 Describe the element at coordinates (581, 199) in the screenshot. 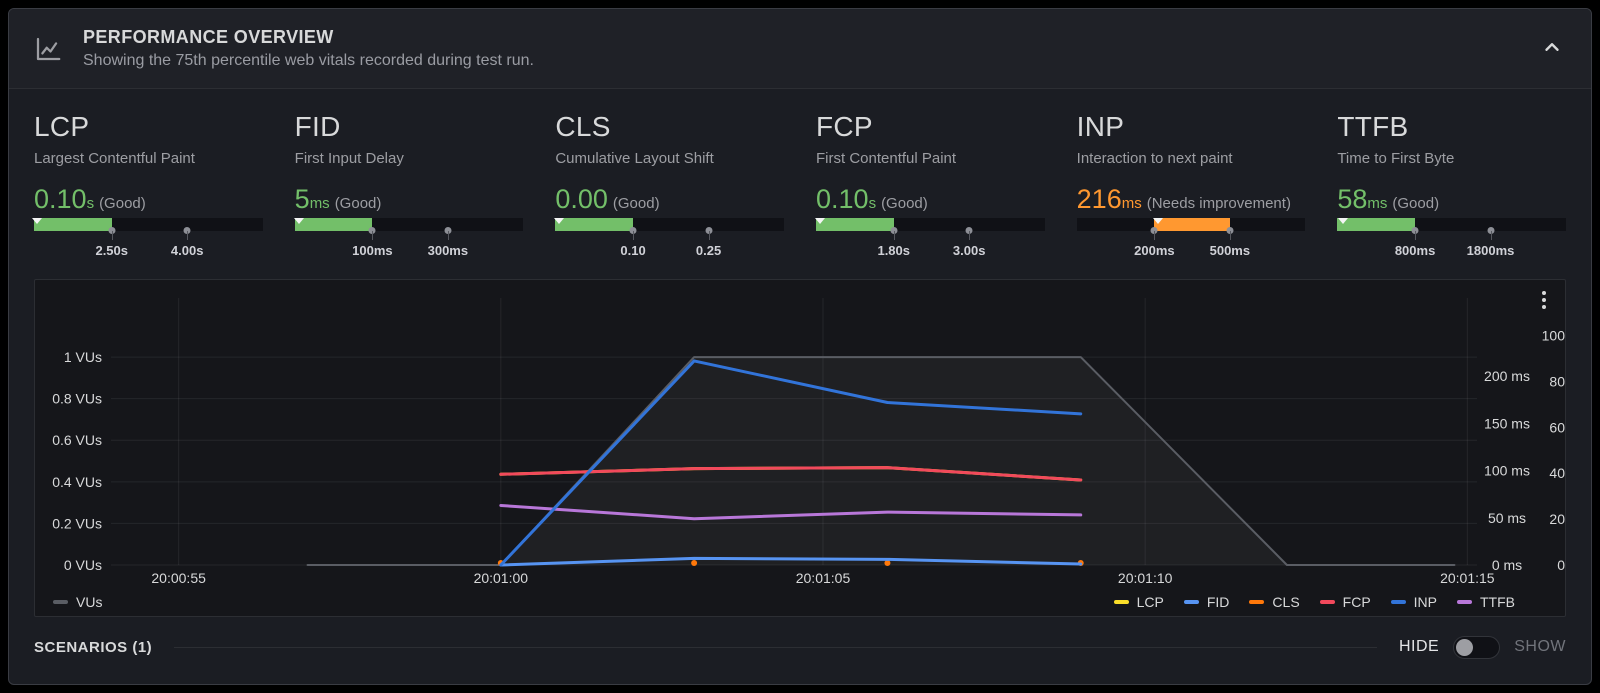

I see `metric-value: 0.00` at that location.